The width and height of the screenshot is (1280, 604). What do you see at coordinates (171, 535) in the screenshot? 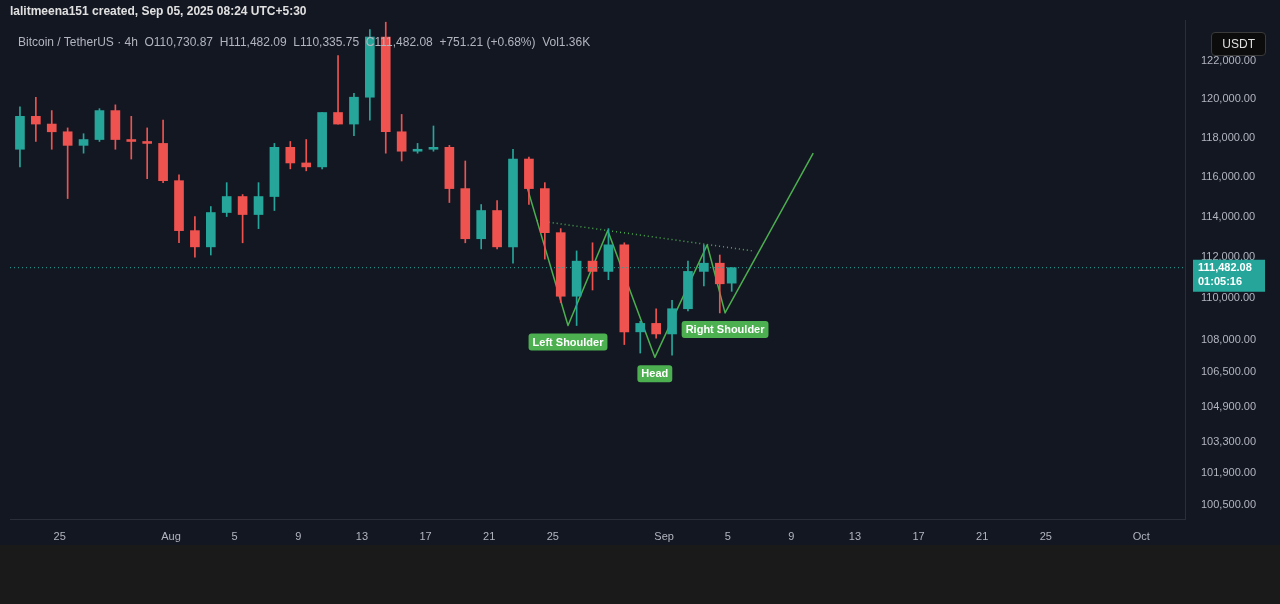
I see `x-tick-label: Aug` at bounding box center [171, 535].